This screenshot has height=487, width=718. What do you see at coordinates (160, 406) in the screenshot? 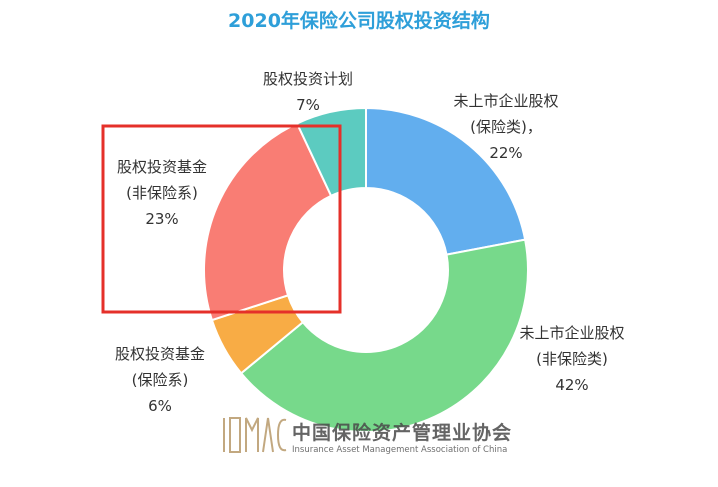
I see `slice-value-label: 6%` at bounding box center [160, 406].